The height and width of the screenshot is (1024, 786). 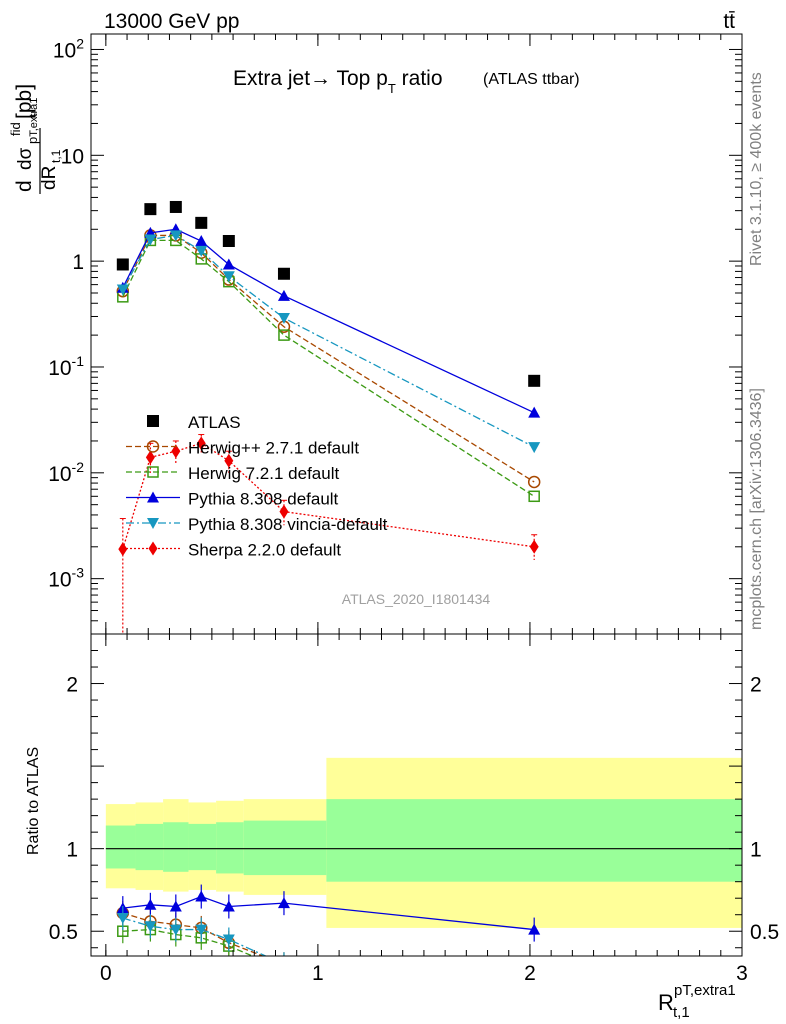 I want to click on x-axis-label: R, so click(x=666, y=1002).